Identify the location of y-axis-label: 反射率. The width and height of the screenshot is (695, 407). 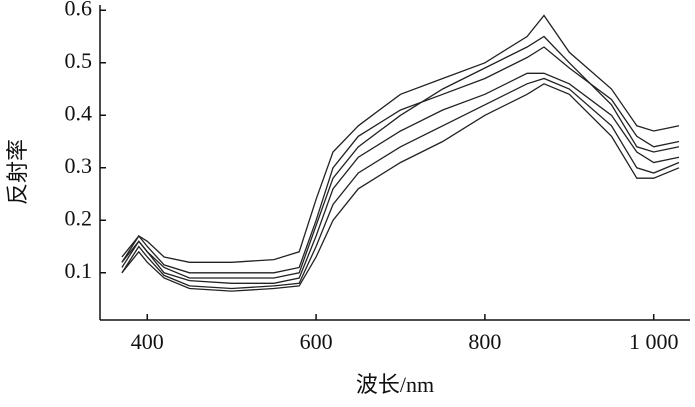
(17, 172).